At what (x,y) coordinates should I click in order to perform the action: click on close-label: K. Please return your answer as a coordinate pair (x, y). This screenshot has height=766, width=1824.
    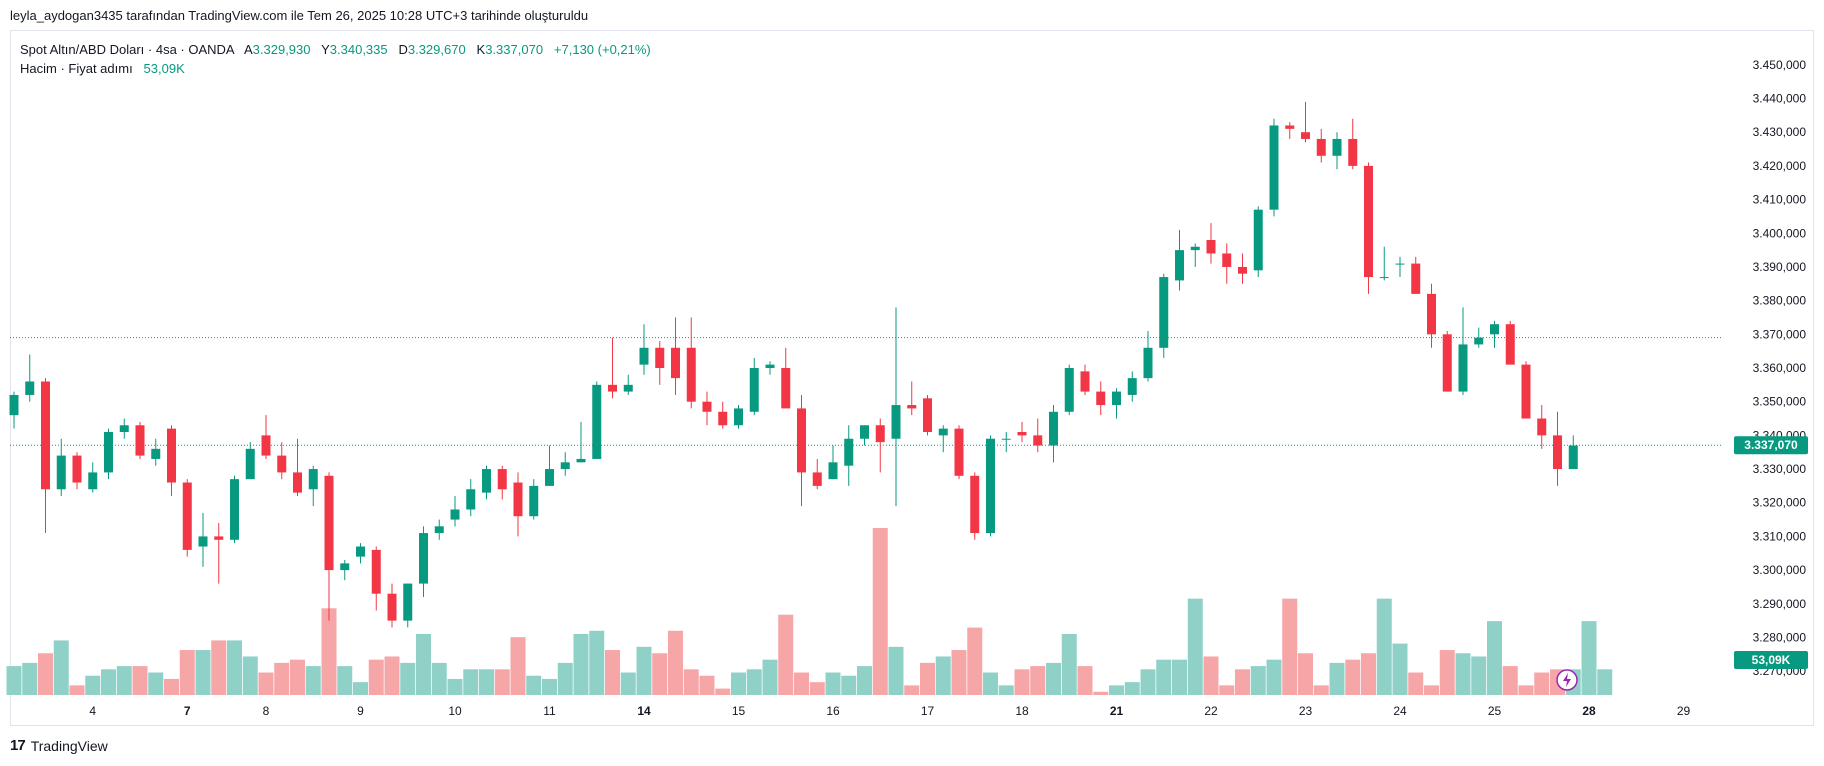
    Looking at the image, I should click on (481, 49).